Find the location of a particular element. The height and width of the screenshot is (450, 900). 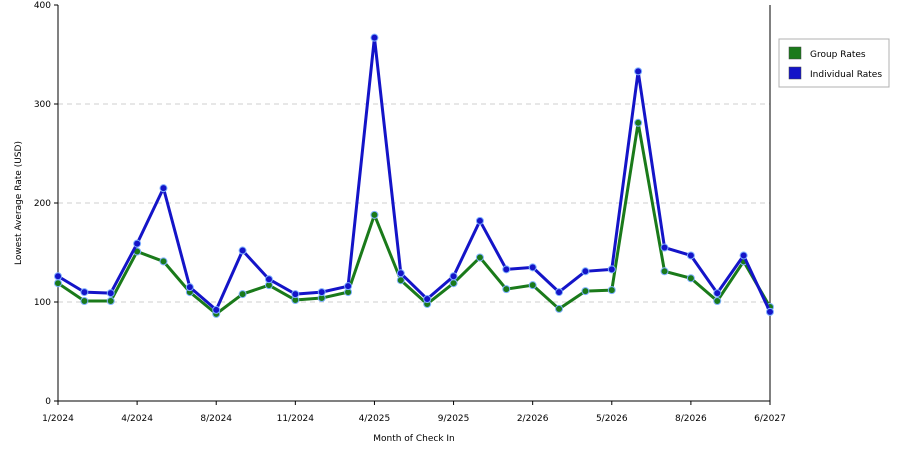

legend: Group Rates Individual Rates is located at coordinates (834, 63).